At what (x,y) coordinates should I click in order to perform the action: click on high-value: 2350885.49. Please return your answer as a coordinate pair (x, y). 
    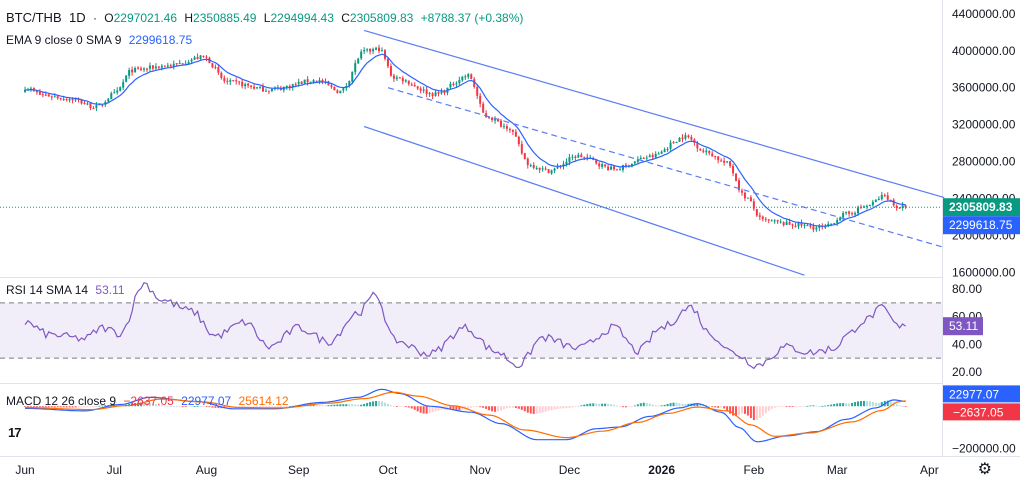
    Looking at the image, I should click on (225, 18).